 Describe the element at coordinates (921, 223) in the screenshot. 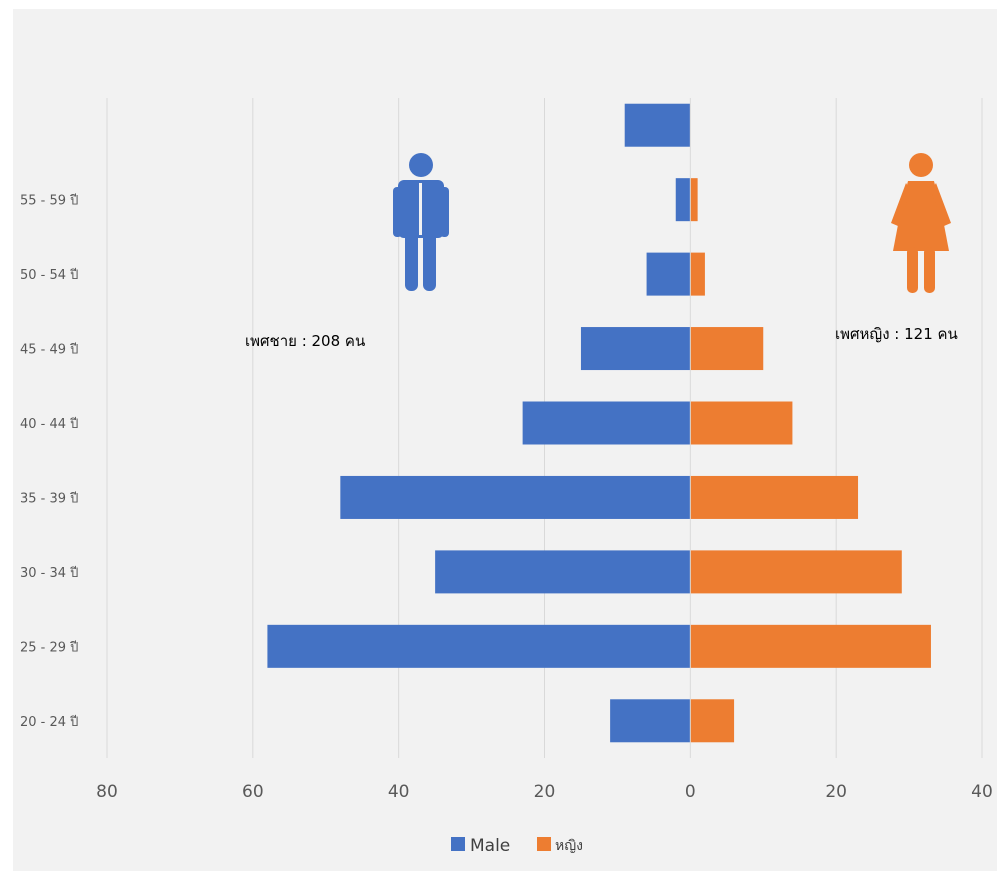

I see `woman-icon` at that location.